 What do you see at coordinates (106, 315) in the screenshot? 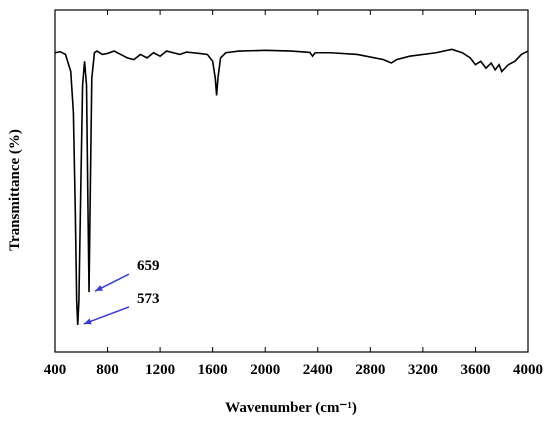
I see `annotation-arrow` at bounding box center [106, 315].